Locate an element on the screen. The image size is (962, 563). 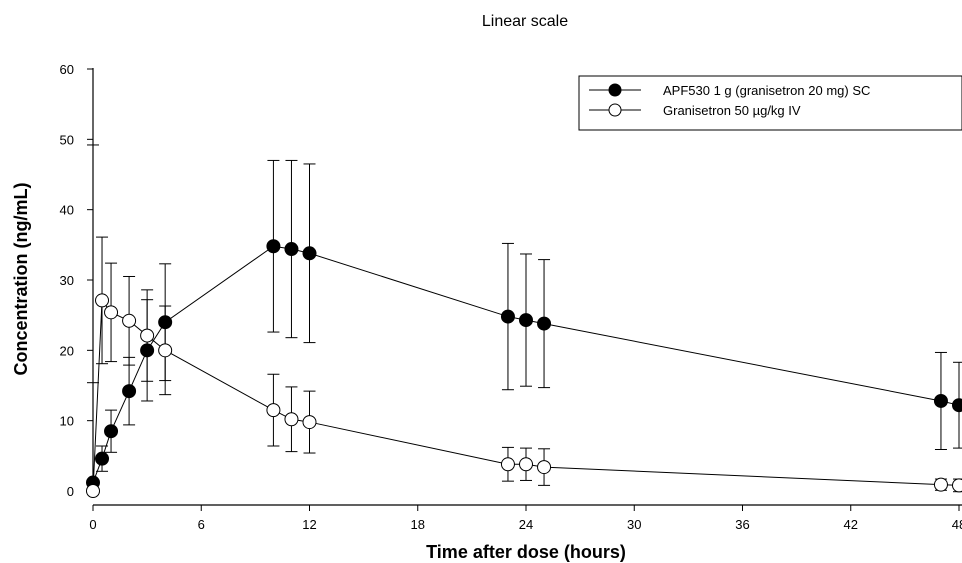
chart-title: Linear scale is located at coordinates (525, 21).